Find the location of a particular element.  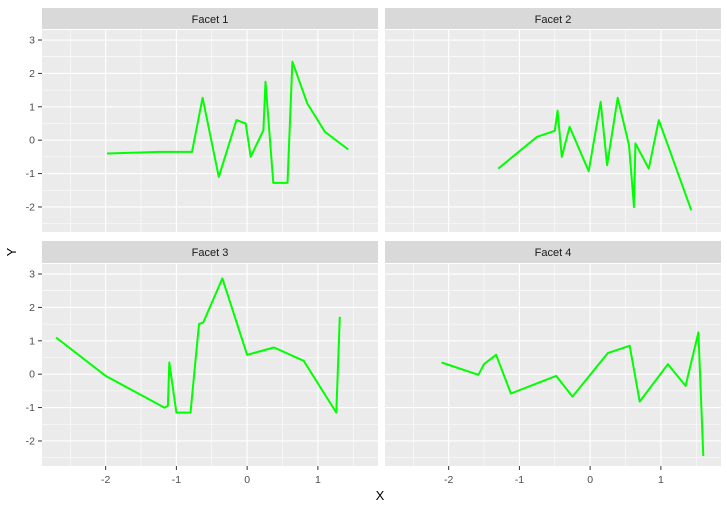

facet-title: Facet 2 is located at coordinates (553, 20).